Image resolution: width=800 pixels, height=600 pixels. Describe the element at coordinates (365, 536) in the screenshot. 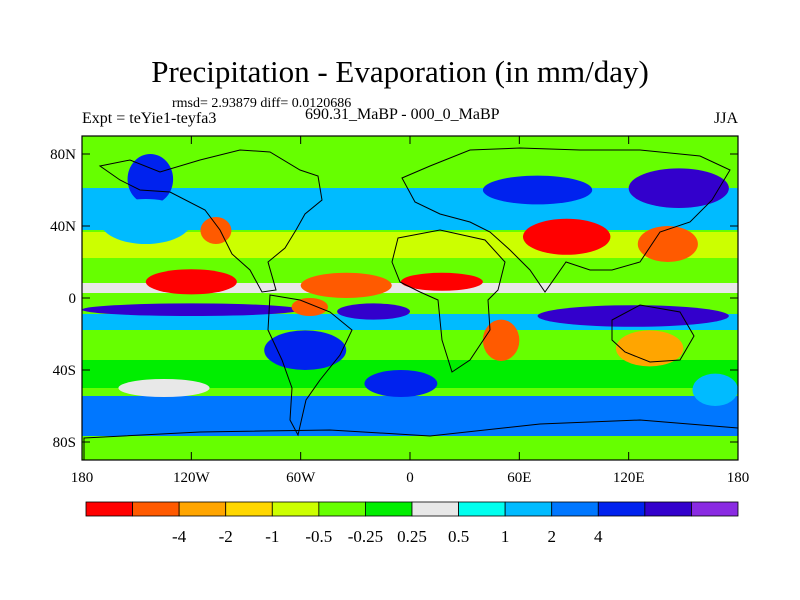

I see `colorbar-label: -0.25` at that location.